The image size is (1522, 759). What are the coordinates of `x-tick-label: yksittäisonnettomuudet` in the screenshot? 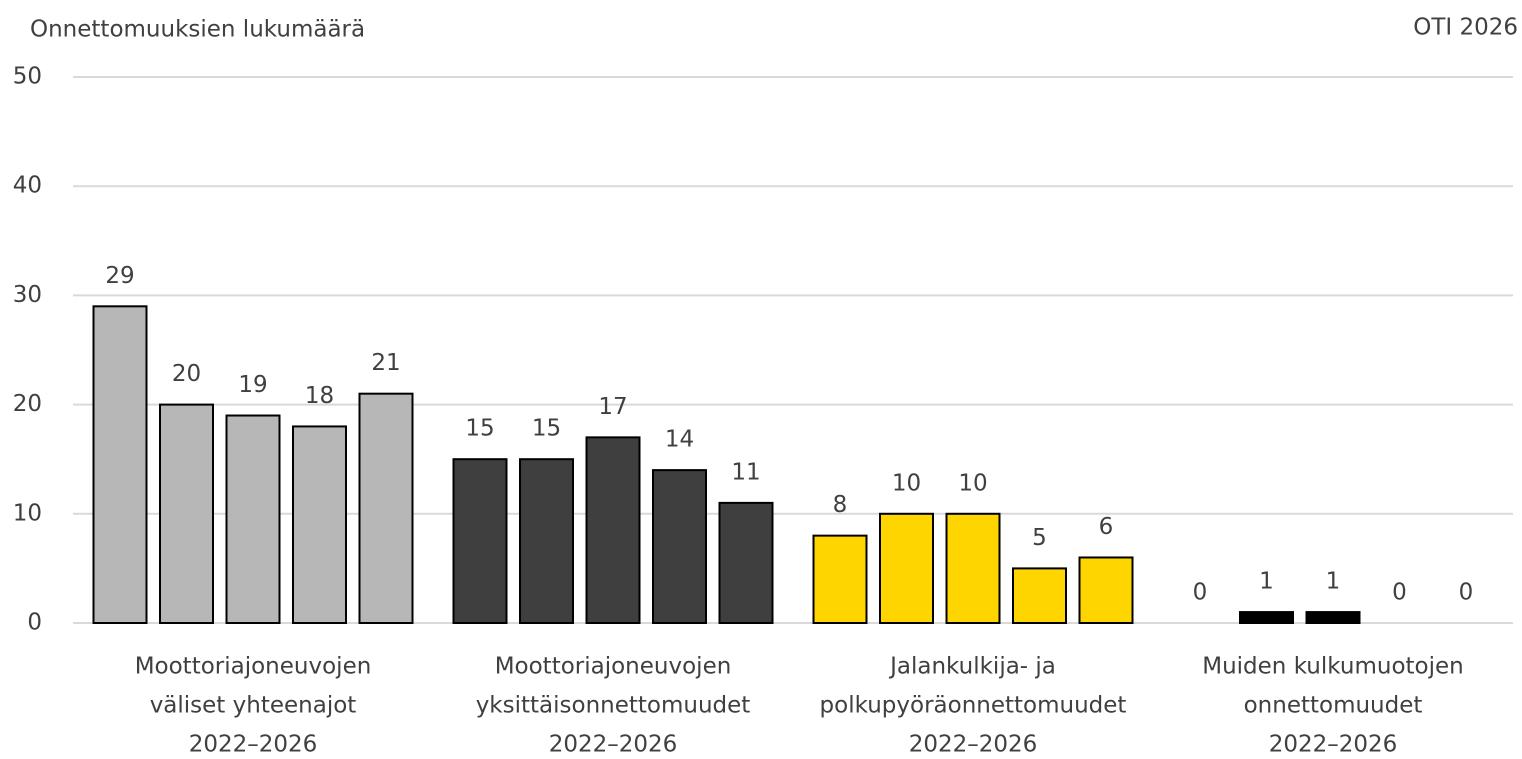 It's located at (613, 706).